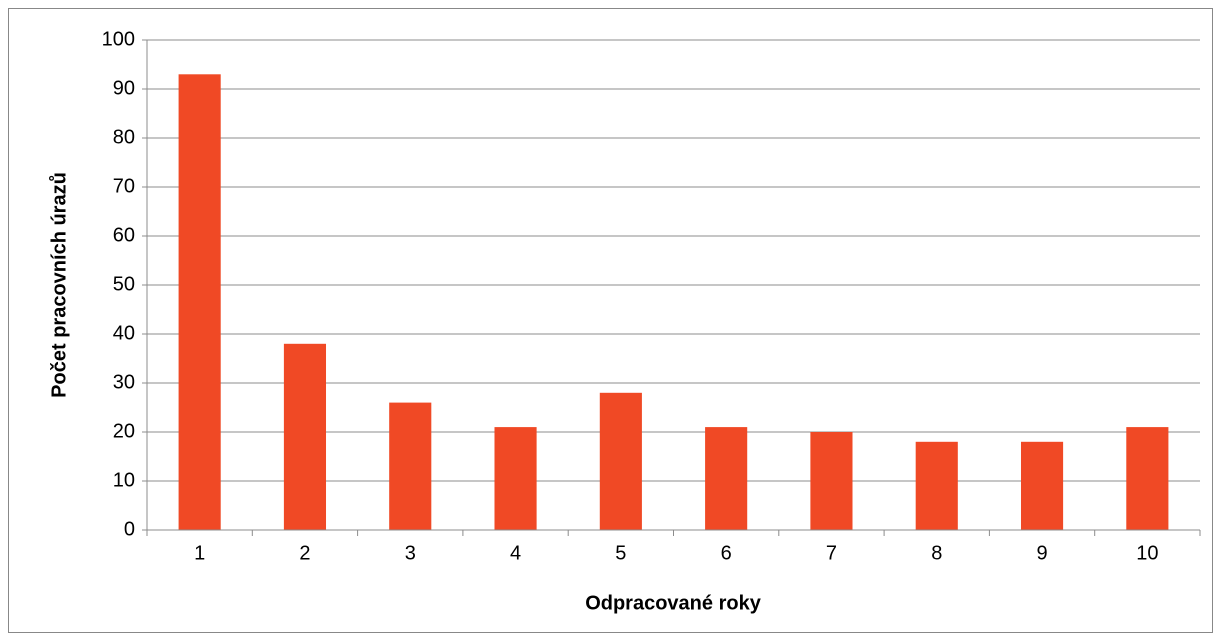 This screenshot has width=1221, height=641. Describe the element at coordinates (515, 553) in the screenshot. I see `x-tick-label: 4` at that location.